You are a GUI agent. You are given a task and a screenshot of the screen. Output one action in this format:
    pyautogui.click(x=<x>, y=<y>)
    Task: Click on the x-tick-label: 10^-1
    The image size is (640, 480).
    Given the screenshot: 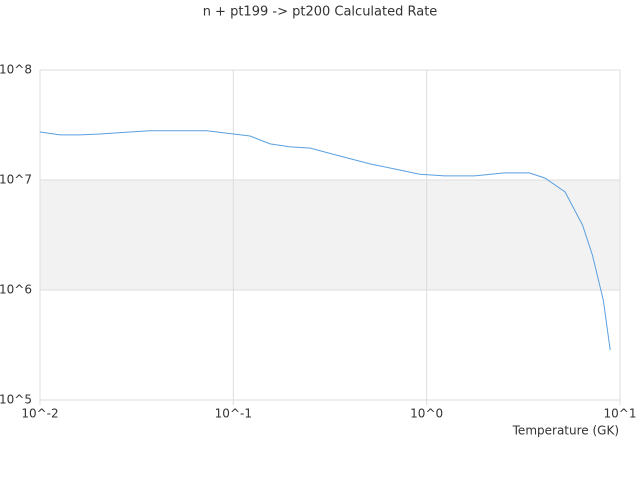 What is the action you would take?
    pyautogui.click(x=233, y=414)
    